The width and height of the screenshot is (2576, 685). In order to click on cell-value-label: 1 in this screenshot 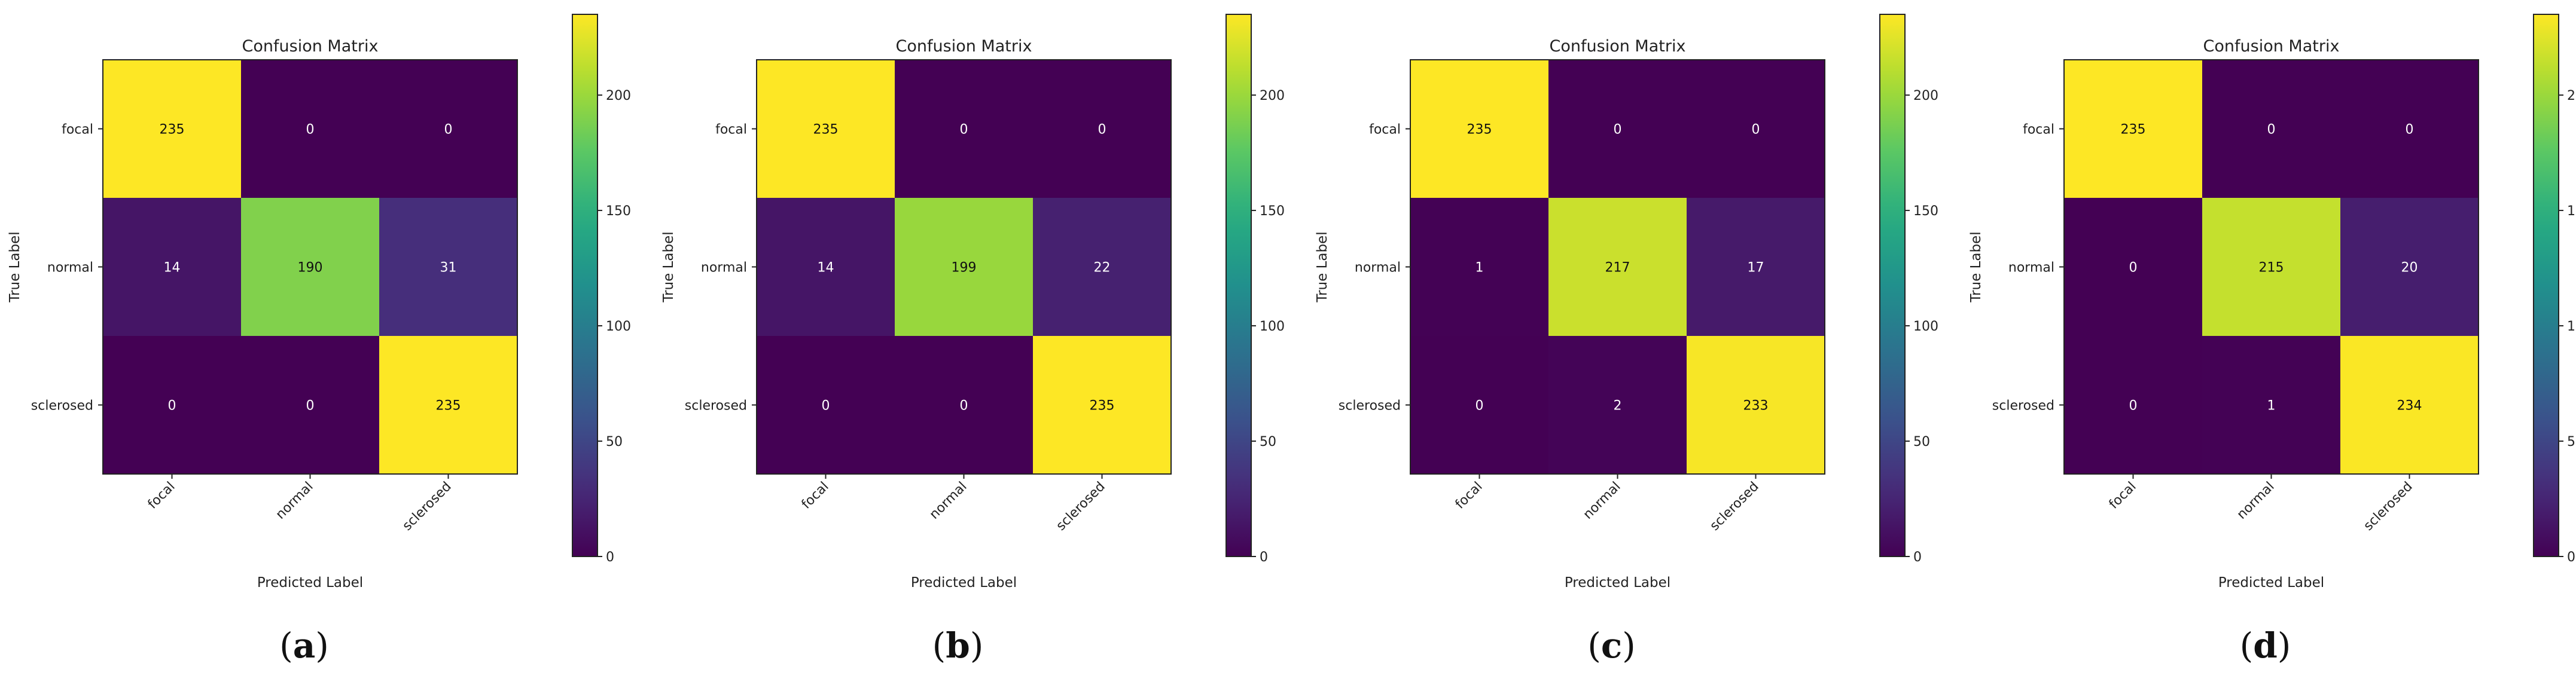, I will do `click(2272, 406)`.